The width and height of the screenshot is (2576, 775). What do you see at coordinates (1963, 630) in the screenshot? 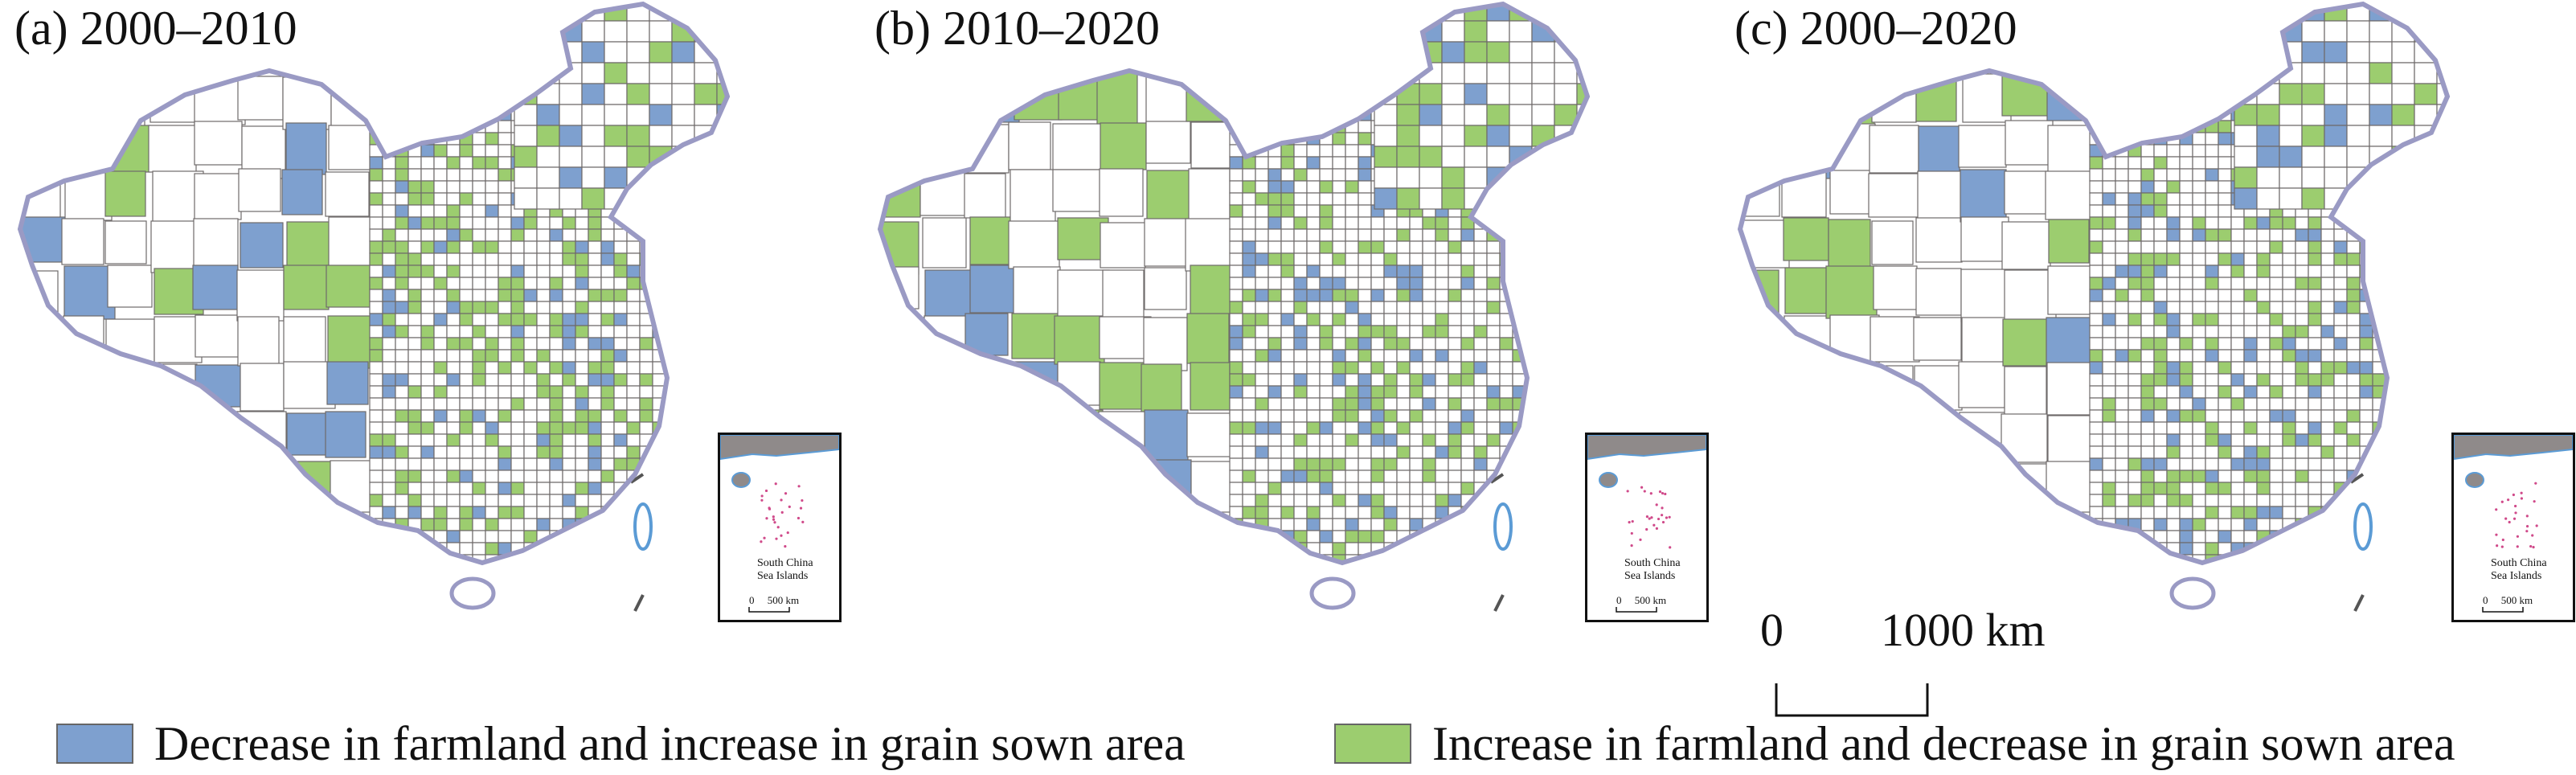
I see `scale-value: 1000 km` at bounding box center [1963, 630].